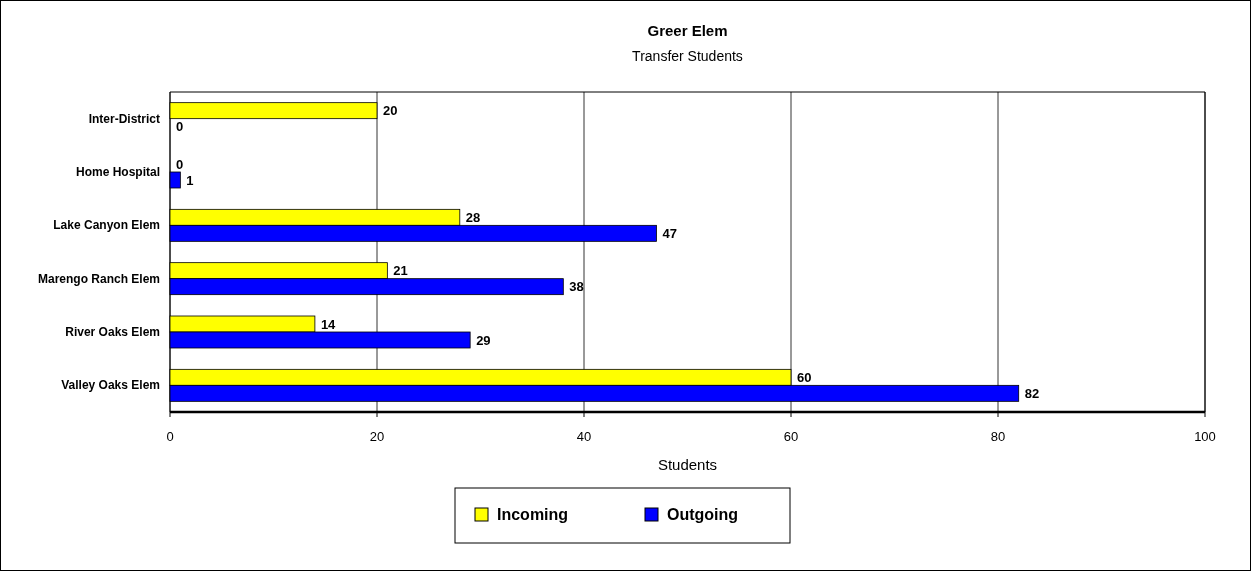 The height and width of the screenshot is (571, 1251). Describe the element at coordinates (1032, 393) in the screenshot. I see `data-label: 82` at that location.